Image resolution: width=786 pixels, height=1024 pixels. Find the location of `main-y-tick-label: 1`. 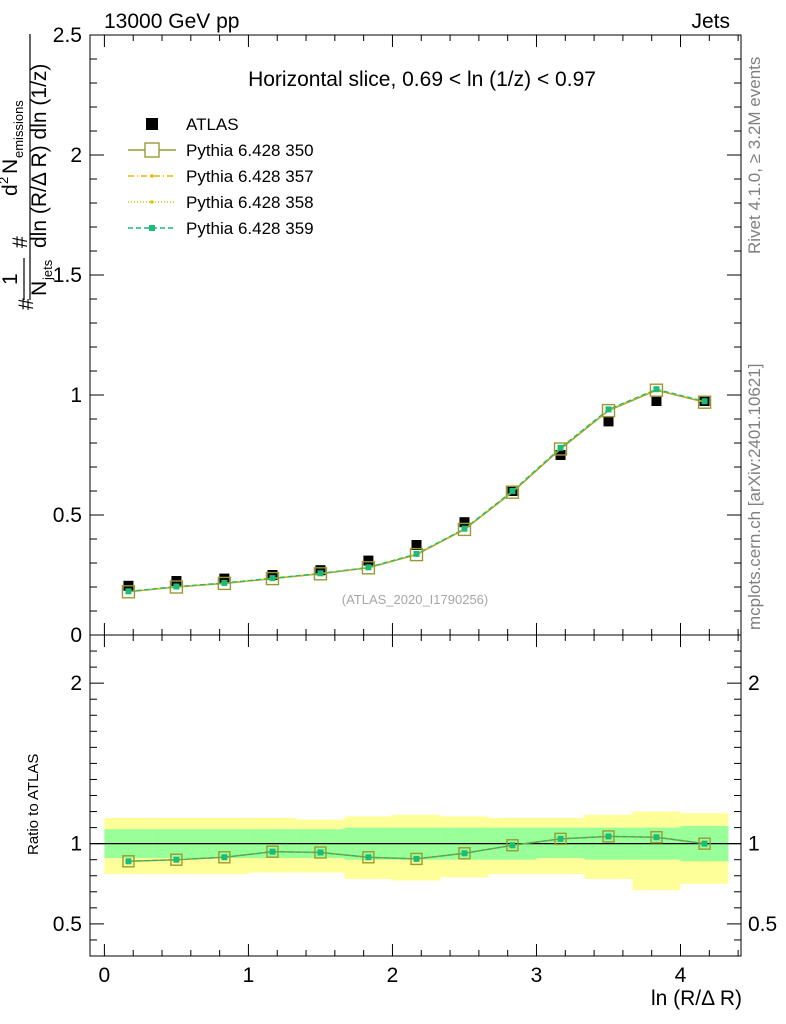

main-y-tick-label: 1 is located at coordinates (76, 395).